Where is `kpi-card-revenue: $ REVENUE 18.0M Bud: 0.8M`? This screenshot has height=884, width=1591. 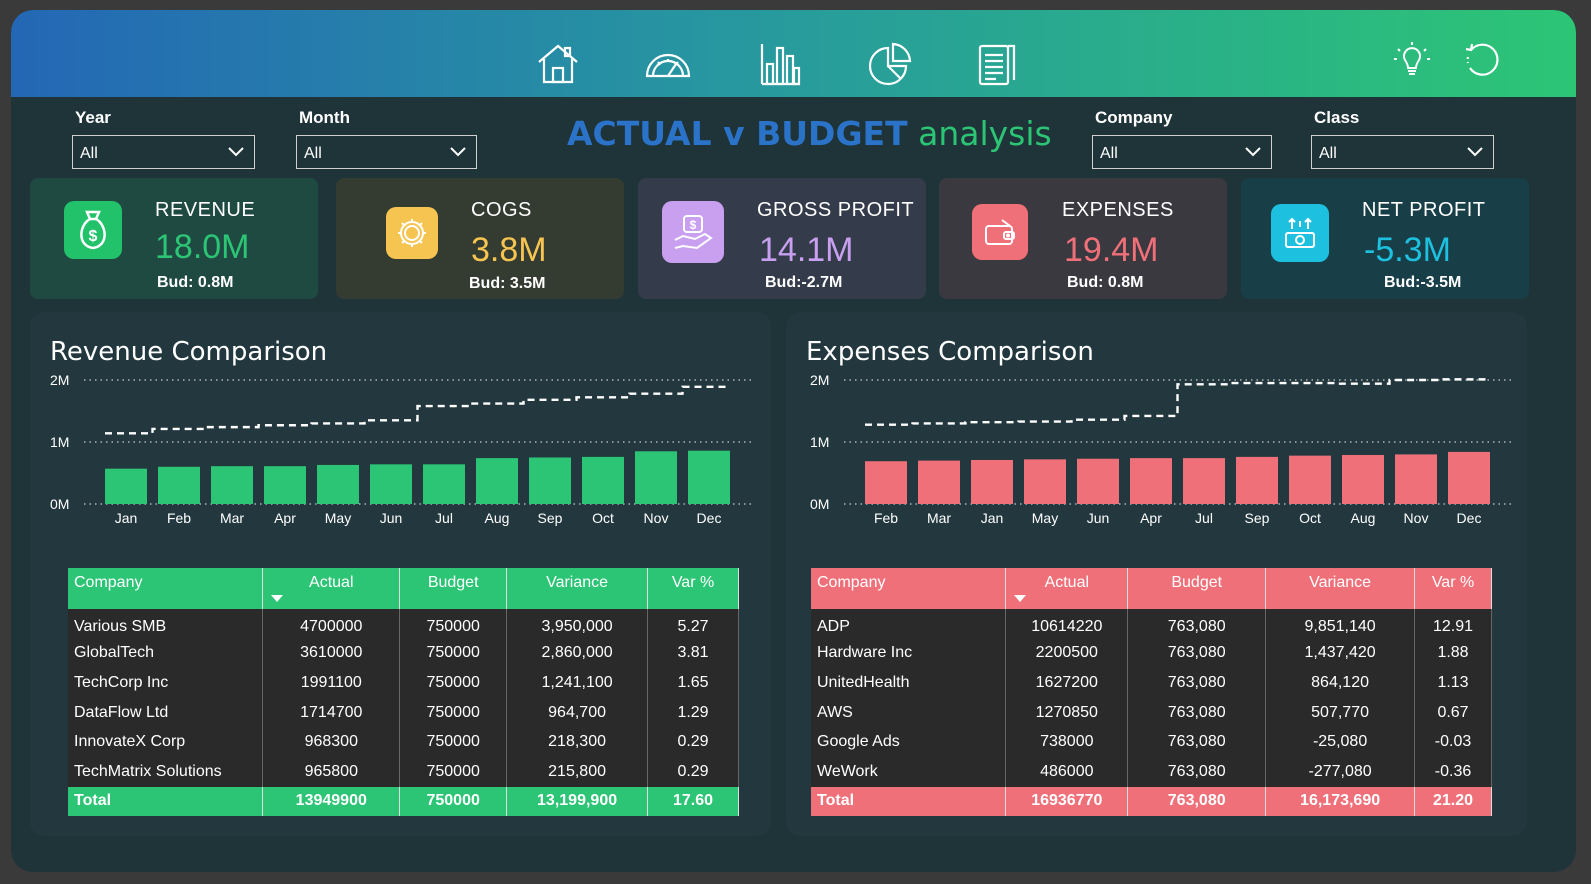 kpi-card-revenue: $ REVENUE 18.0M Bud: 0.8M is located at coordinates (174, 238).